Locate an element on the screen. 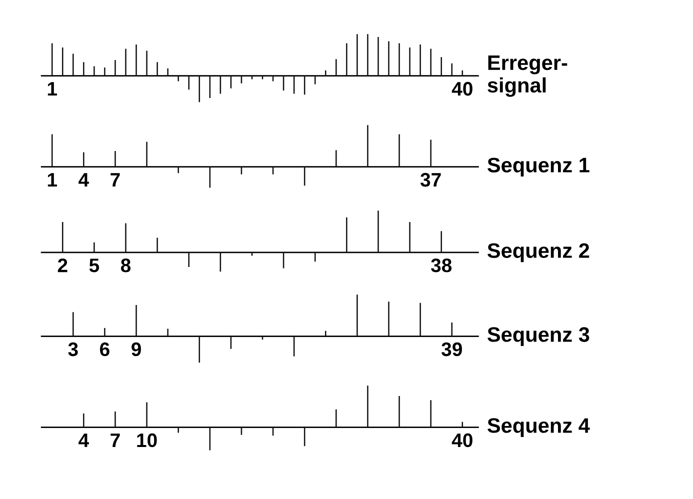 Image resolution: width=693 pixels, height=499 pixels. text: Sequenz 4 is located at coordinates (539, 428).